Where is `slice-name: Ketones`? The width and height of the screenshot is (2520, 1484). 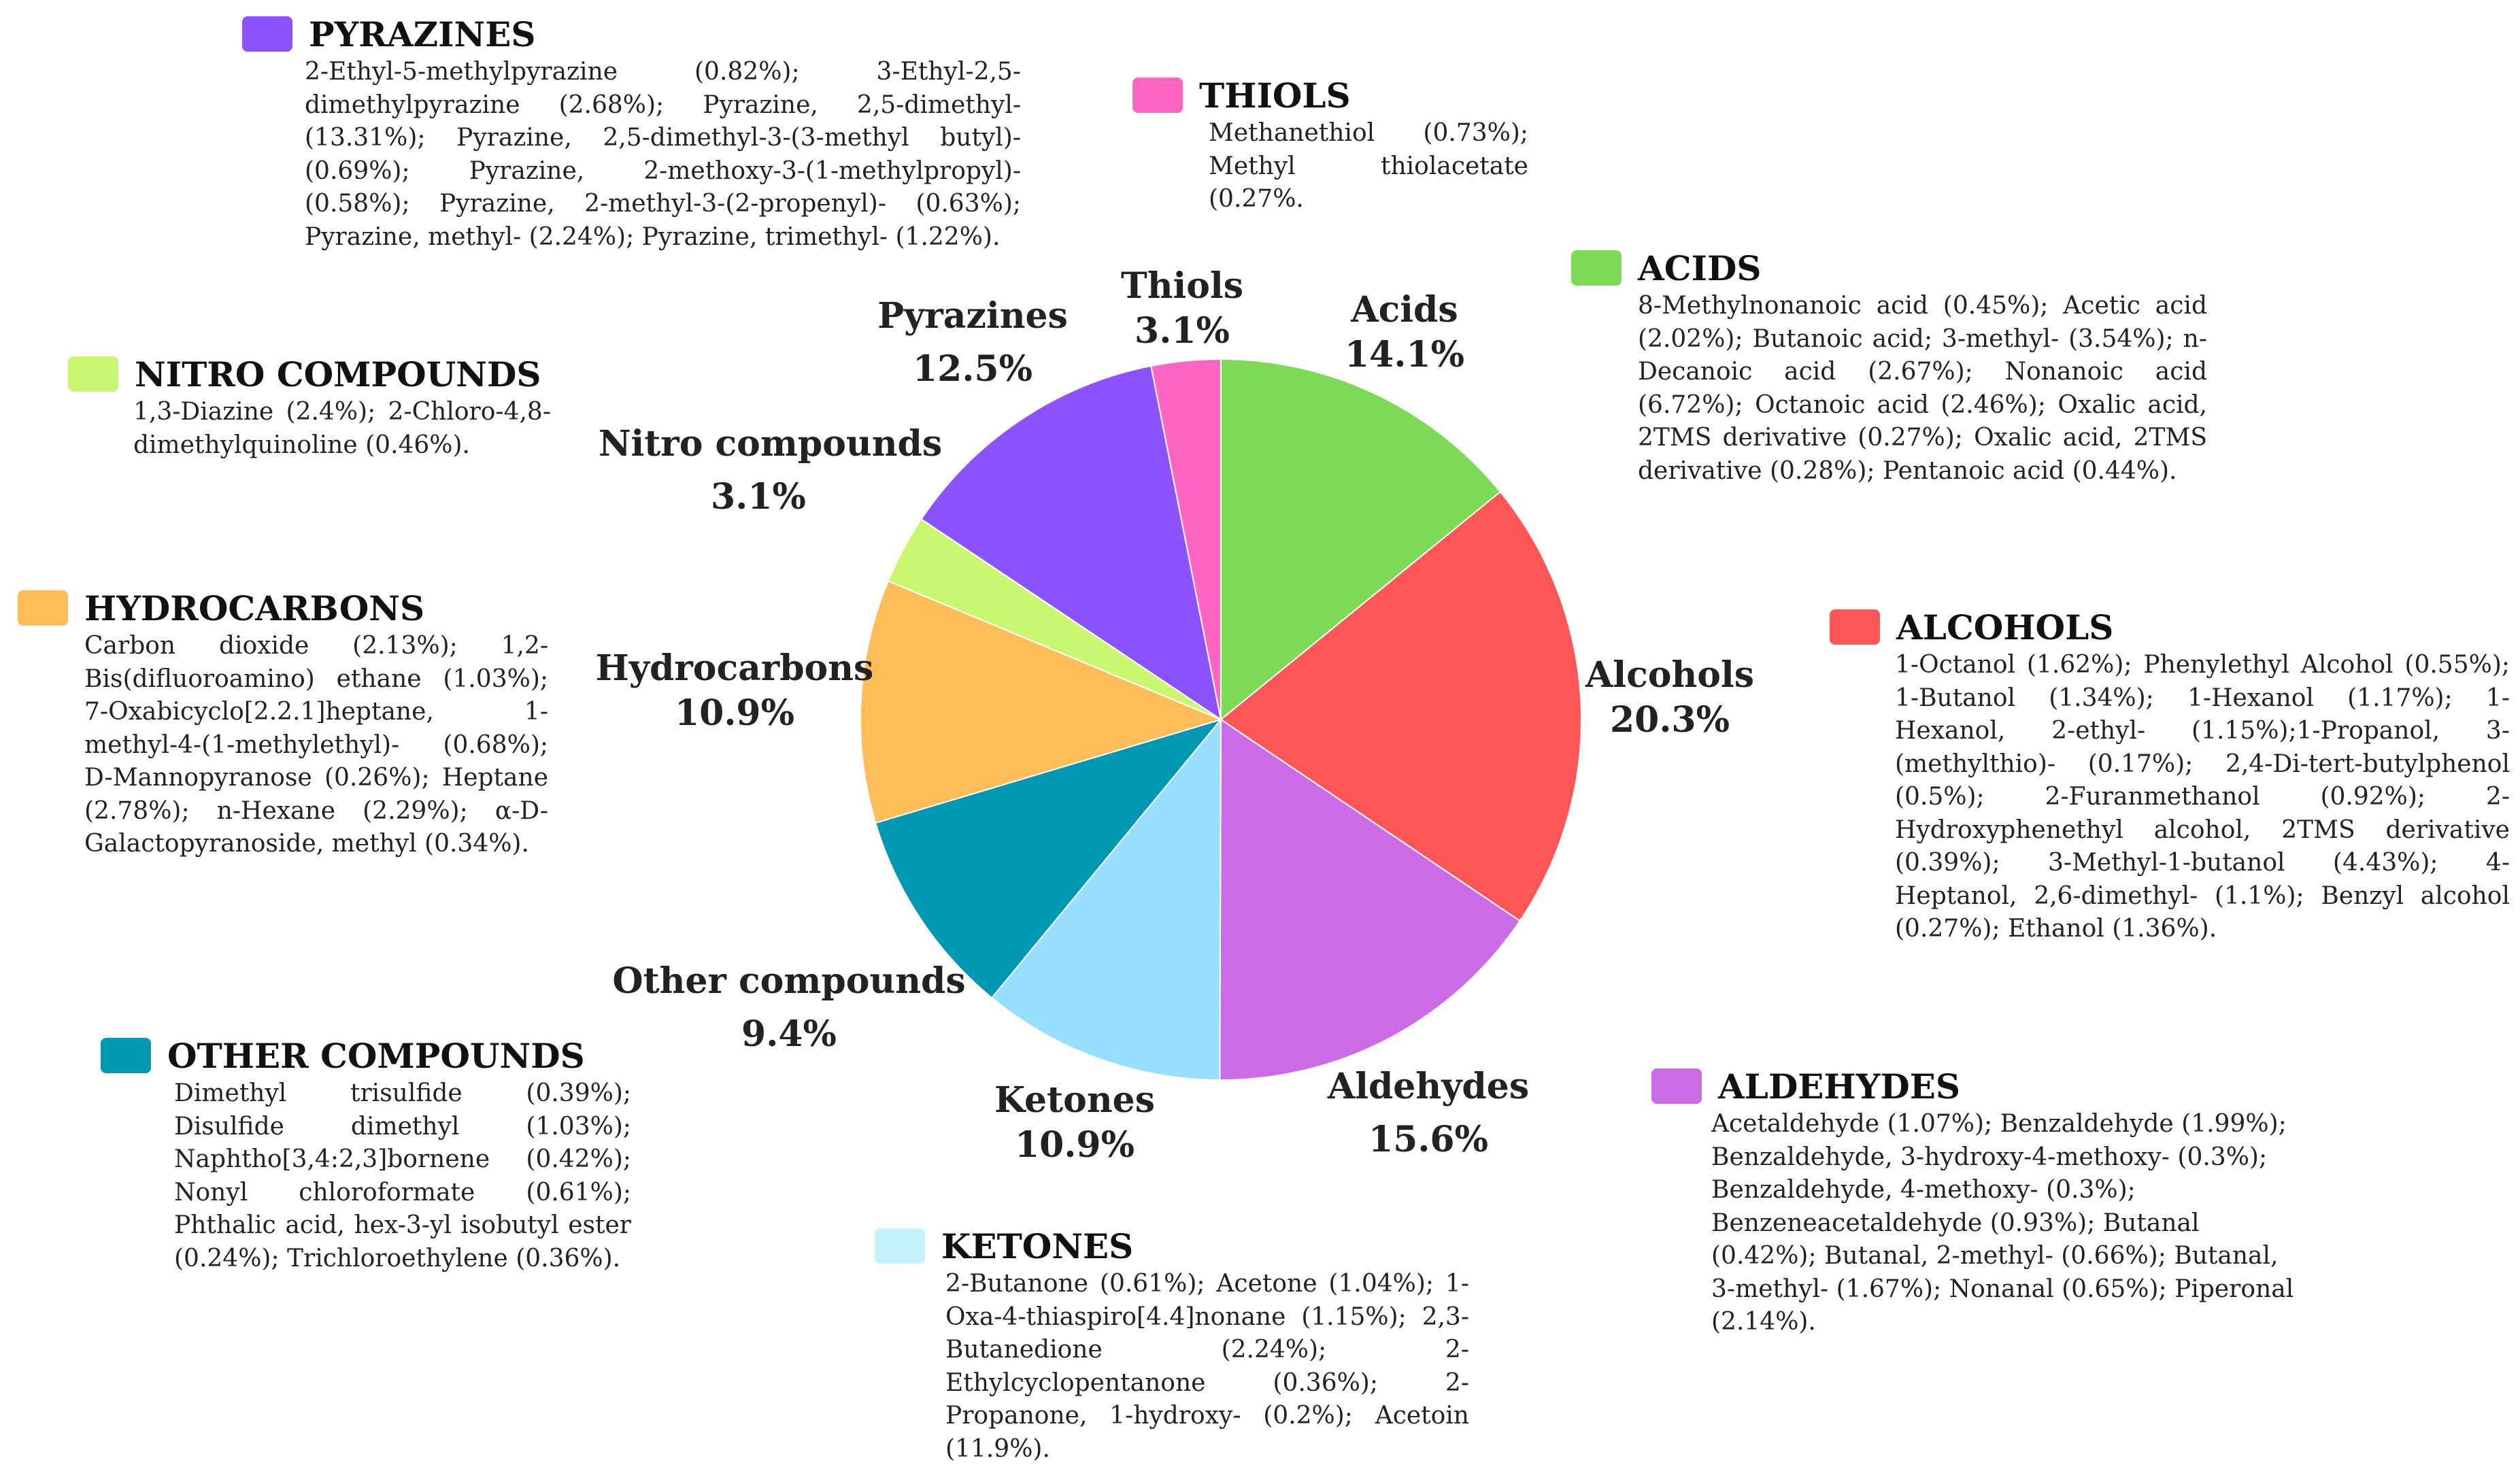
slice-name: Ketones is located at coordinates (1074, 1100).